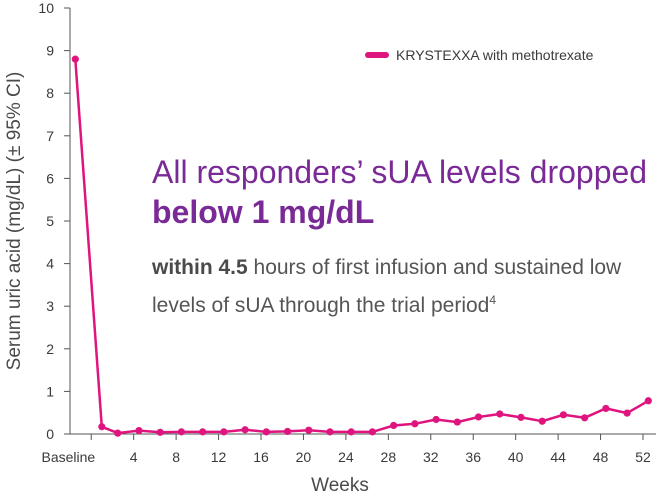 This screenshot has width=666, height=500. What do you see at coordinates (558, 457) in the screenshot?
I see `x-tick-label: 44` at bounding box center [558, 457].